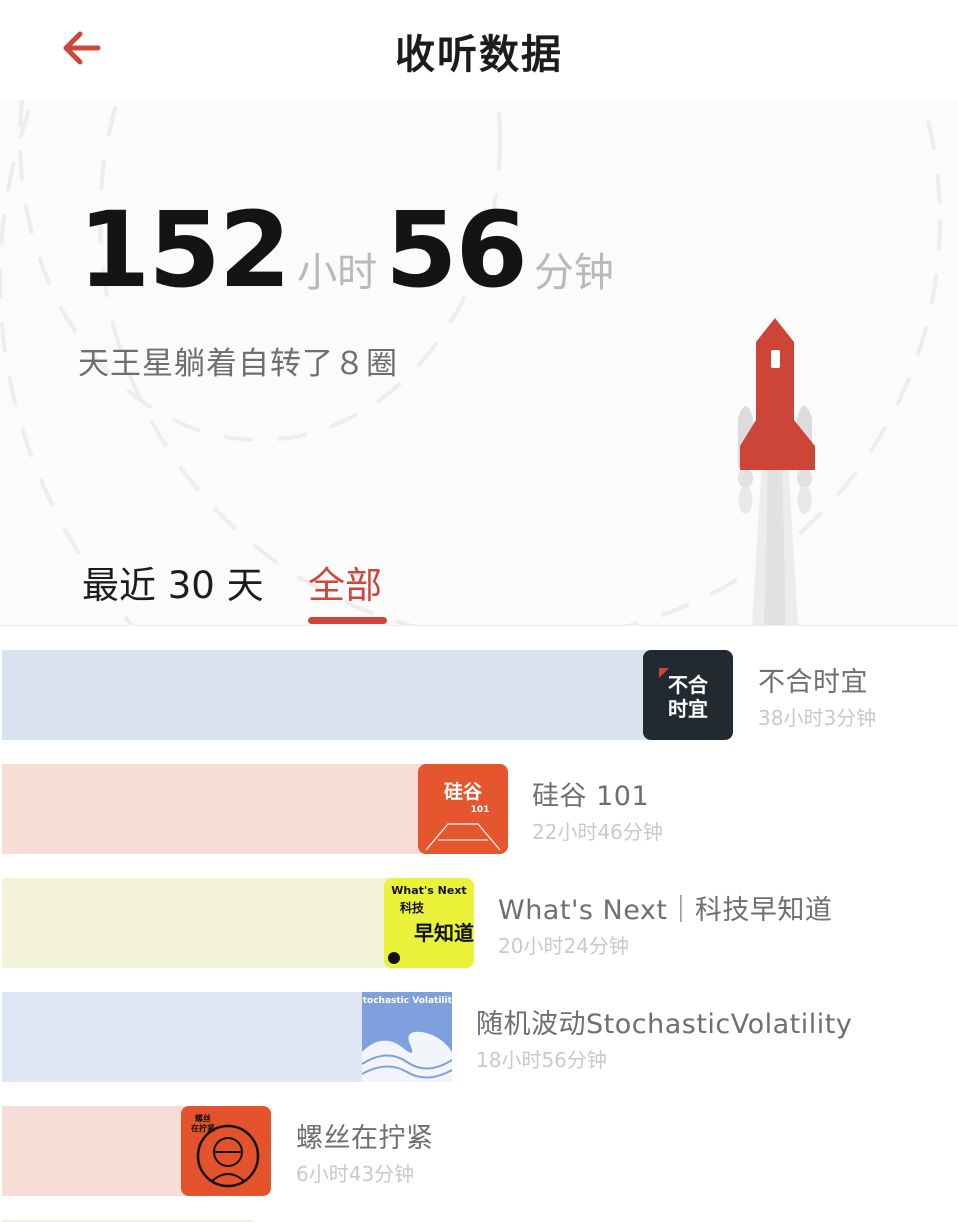 This screenshot has width=958, height=1222. I want to click on cover-title-line-2: 科技, so click(412, 907).